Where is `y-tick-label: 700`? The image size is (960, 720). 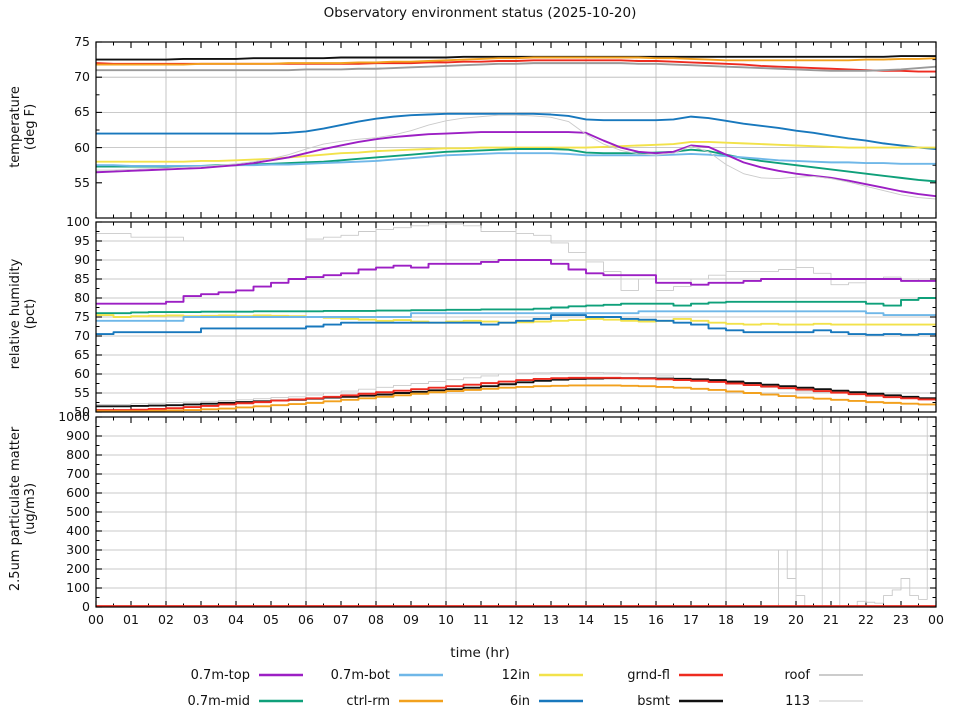 y-tick-label: 700 is located at coordinates (78, 473).